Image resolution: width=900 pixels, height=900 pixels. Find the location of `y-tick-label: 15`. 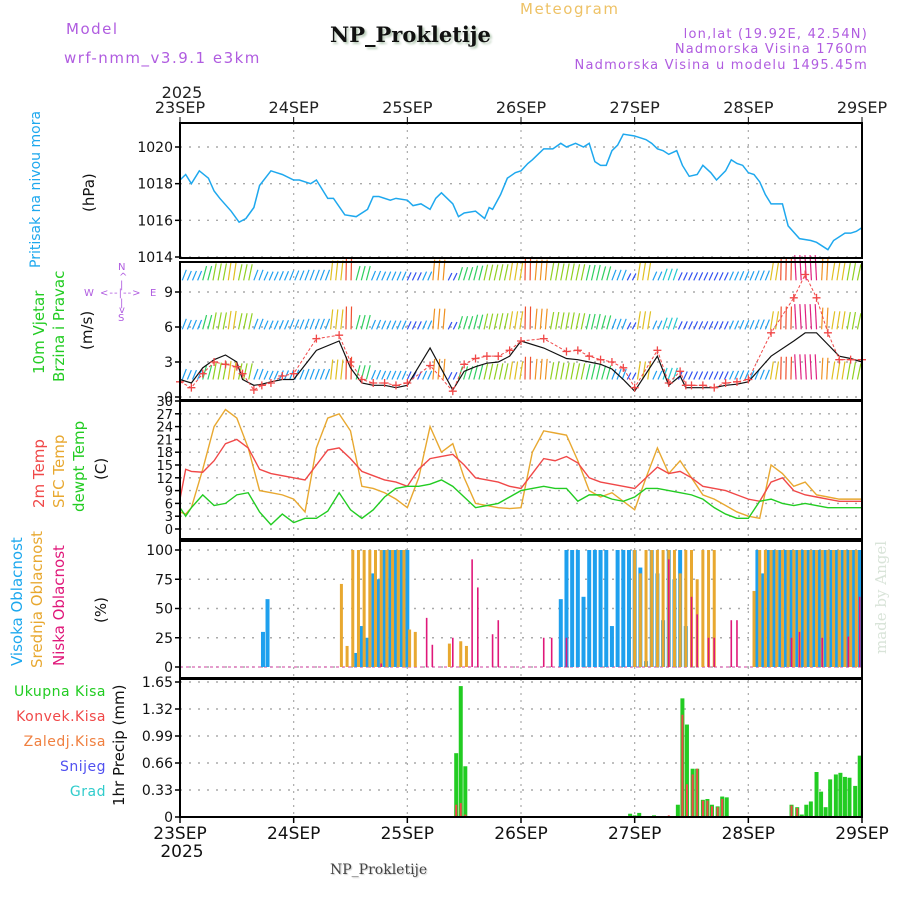

y-tick-label: 15 is located at coordinates (164, 466).